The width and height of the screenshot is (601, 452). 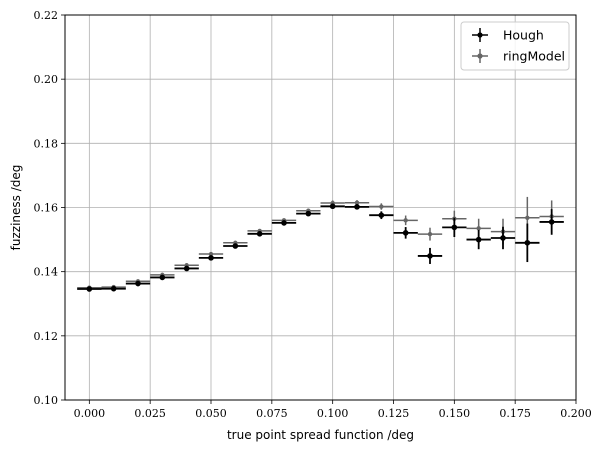 I want to click on y-axis-label: fuzziness /deg, so click(x=16, y=208).